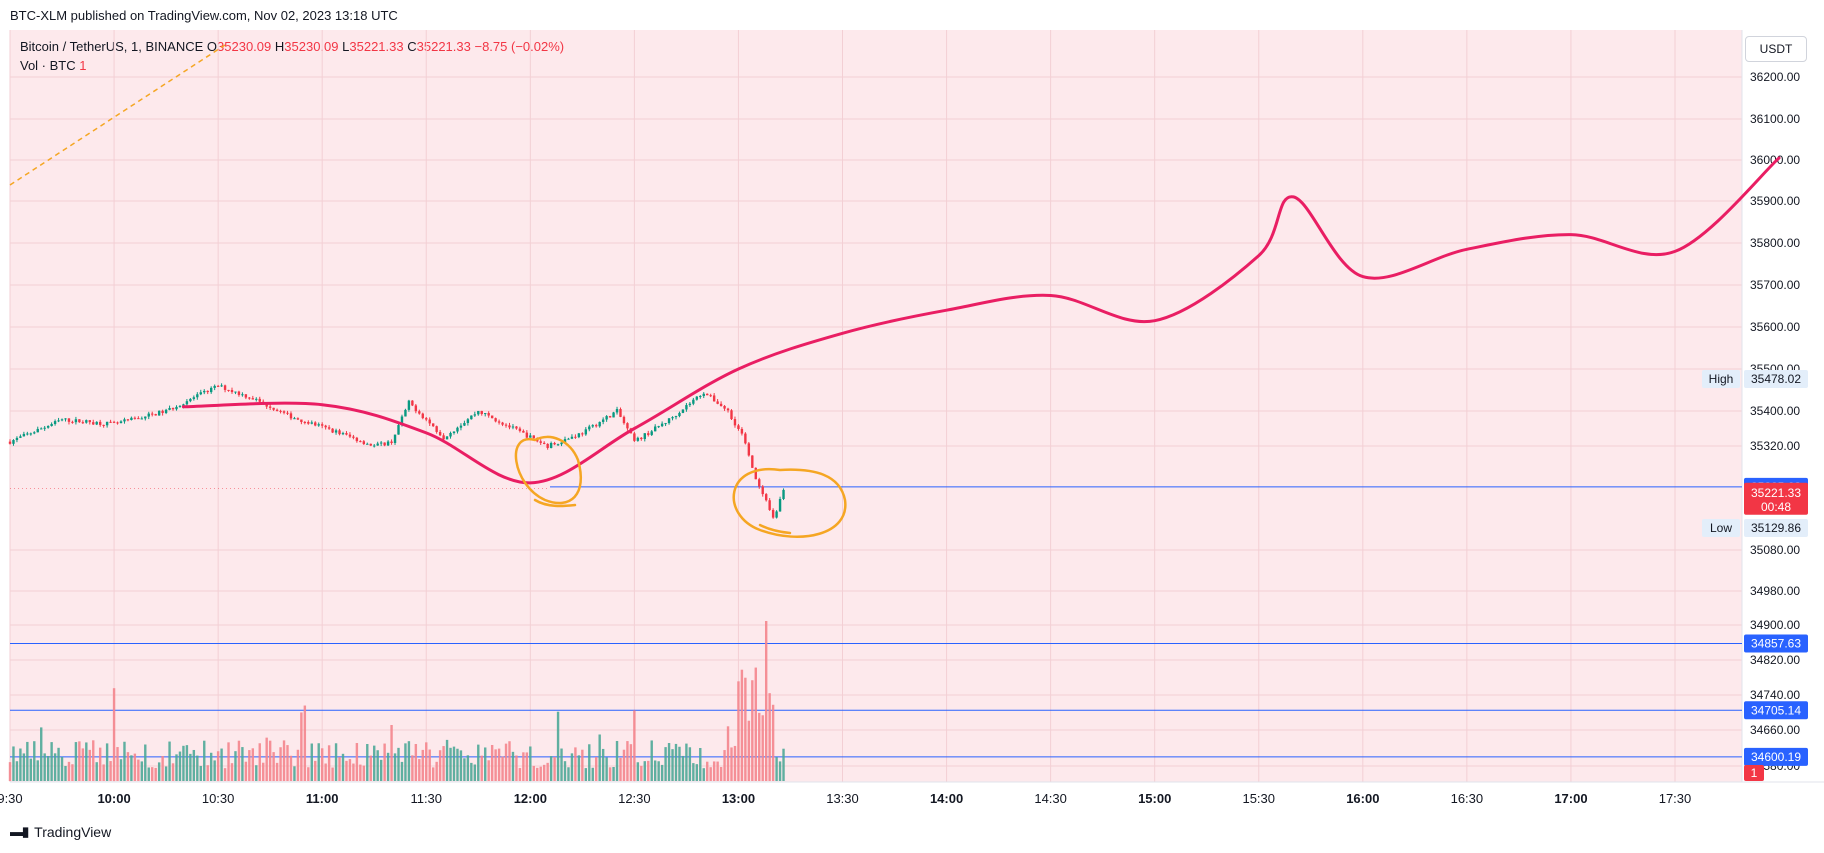 This screenshot has width=1824, height=853. What do you see at coordinates (412, 46) in the screenshot?
I see `close-label: C` at bounding box center [412, 46].